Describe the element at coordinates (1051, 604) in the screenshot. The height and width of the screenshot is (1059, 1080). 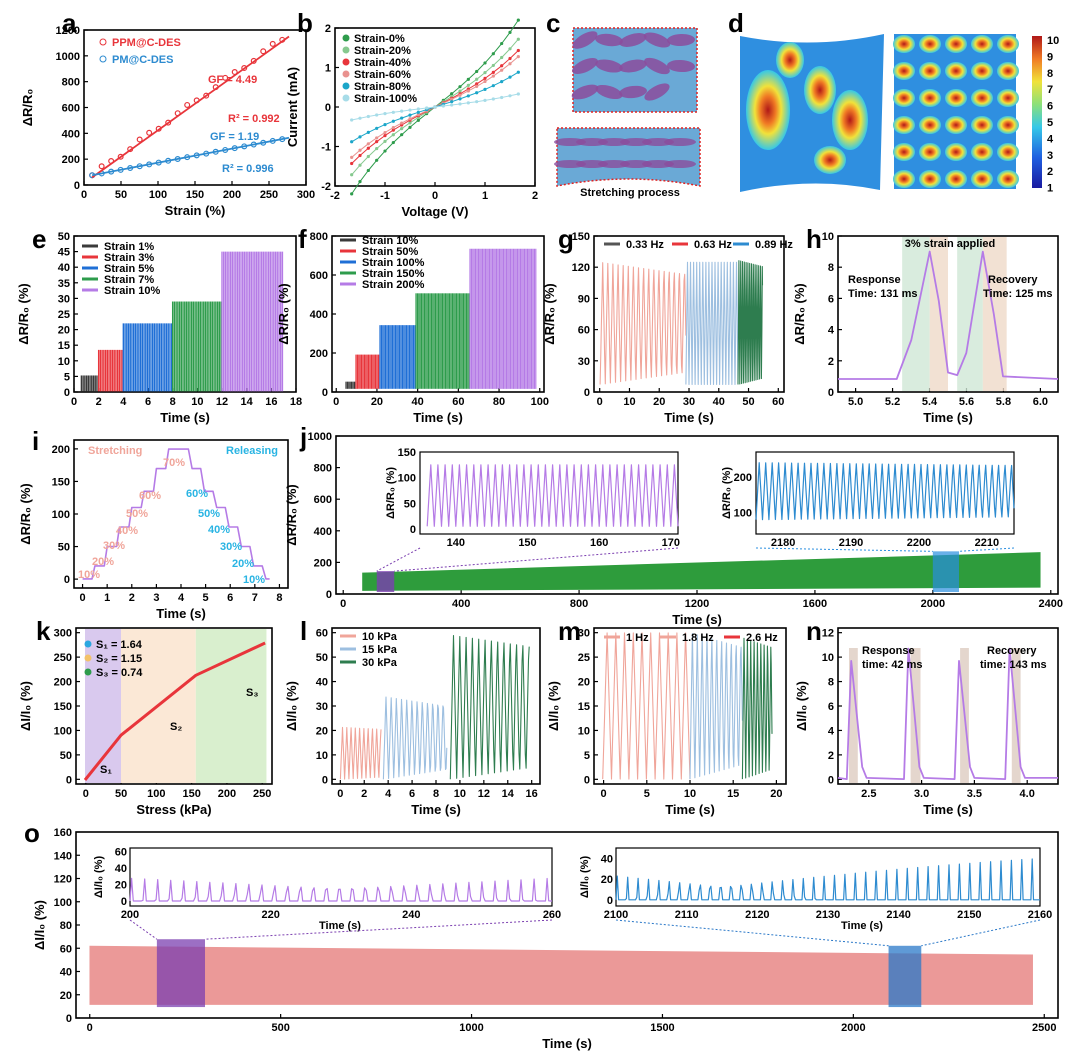
I see `x-tick-label: 2400` at that location.